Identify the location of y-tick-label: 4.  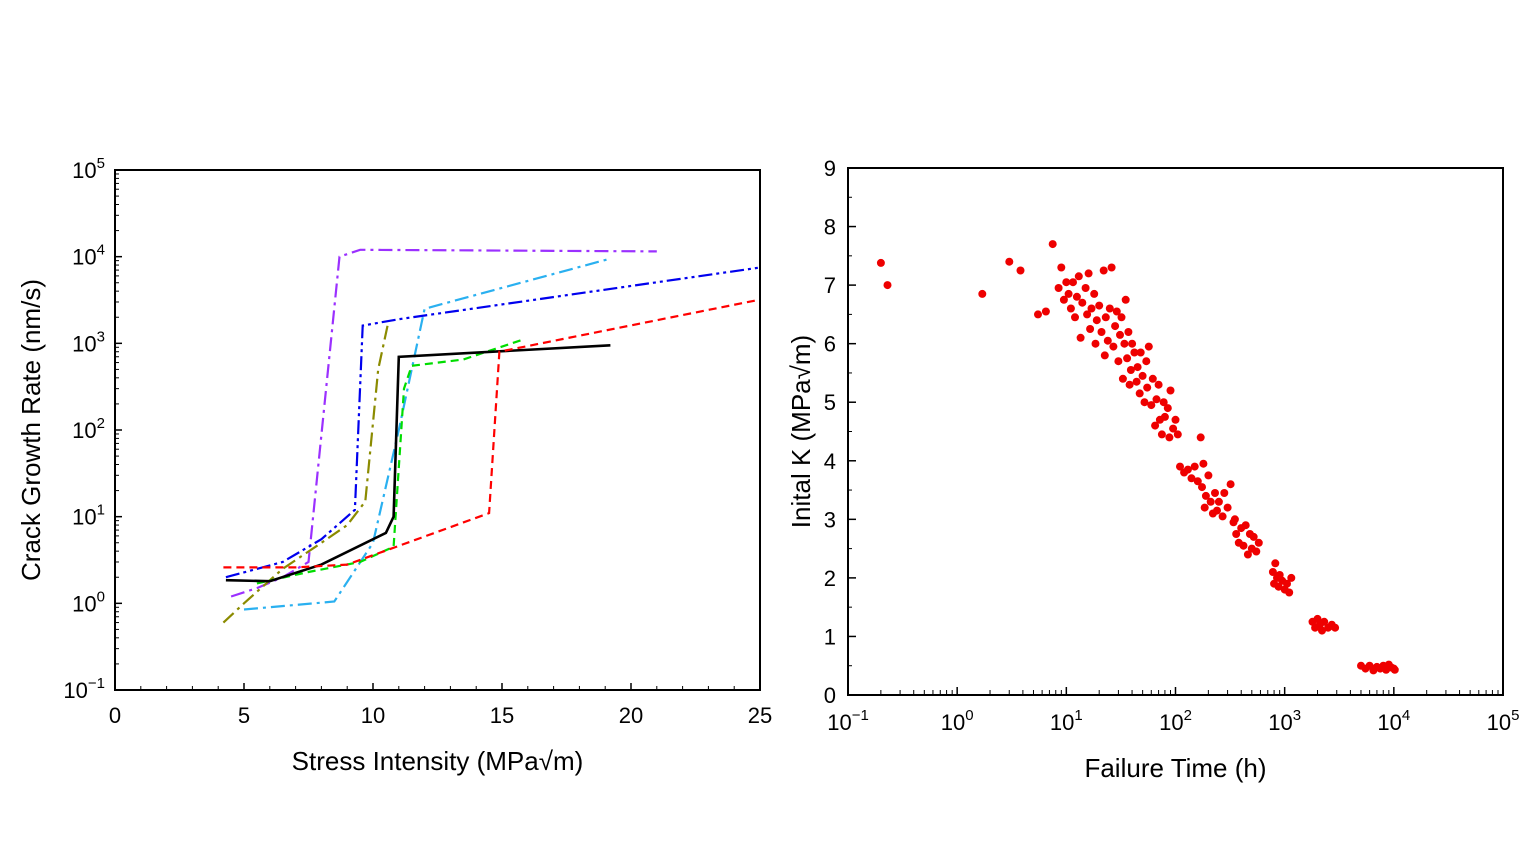
(830, 461).